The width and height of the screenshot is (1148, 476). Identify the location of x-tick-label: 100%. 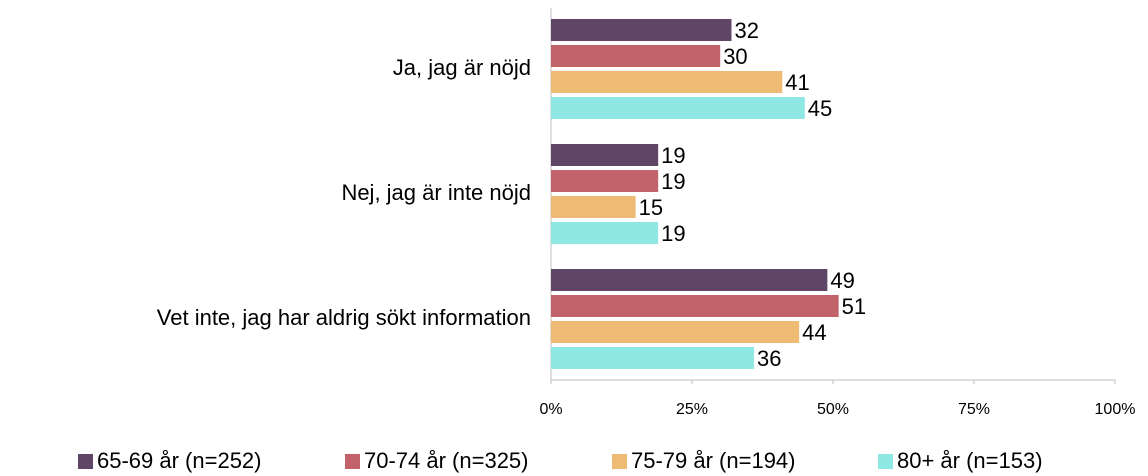
(1115, 409).